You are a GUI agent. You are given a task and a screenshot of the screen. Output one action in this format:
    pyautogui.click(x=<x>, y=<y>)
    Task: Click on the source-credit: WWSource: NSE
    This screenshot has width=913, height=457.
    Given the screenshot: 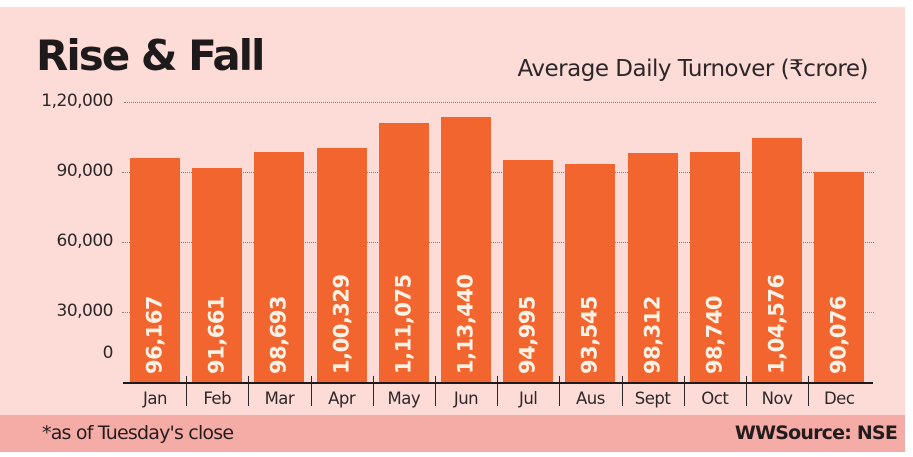 What is the action you would take?
    pyautogui.click(x=816, y=433)
    